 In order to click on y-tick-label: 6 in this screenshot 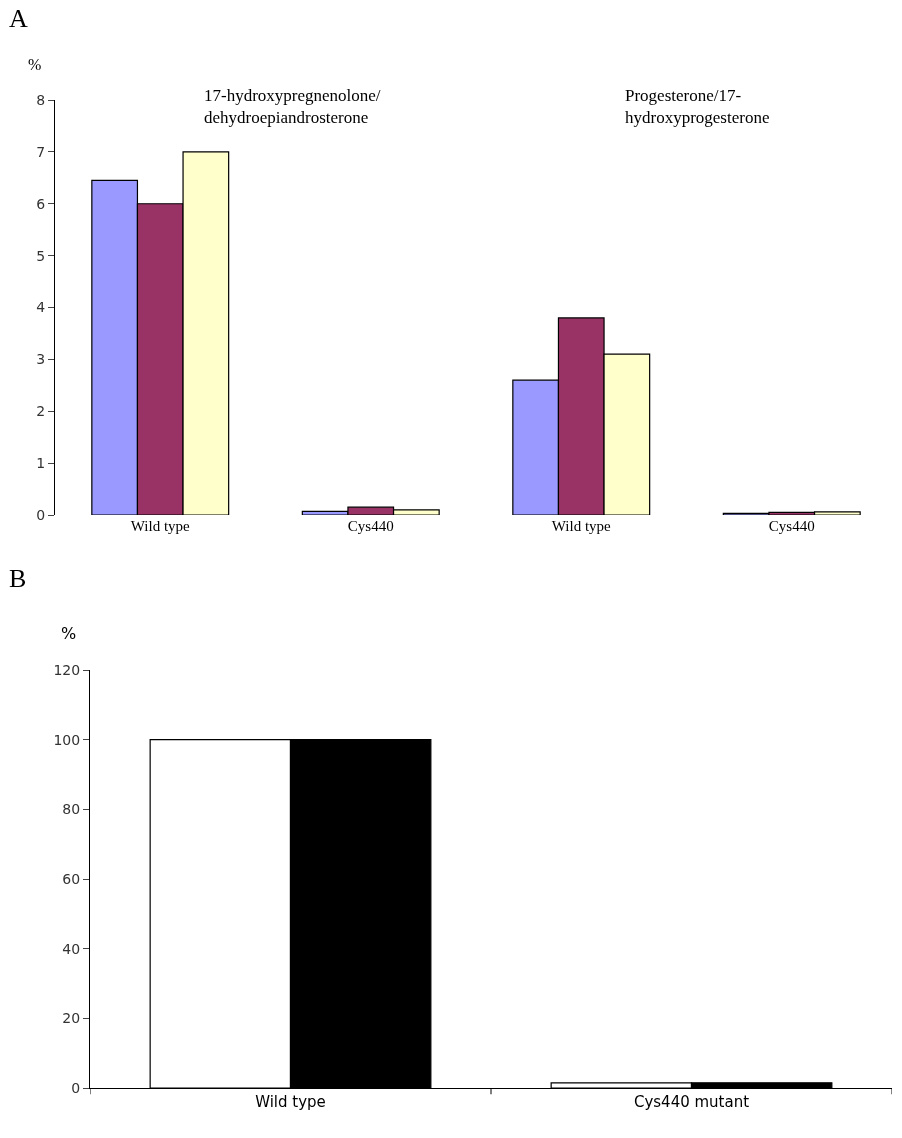, I will do `click(41, 203)`.